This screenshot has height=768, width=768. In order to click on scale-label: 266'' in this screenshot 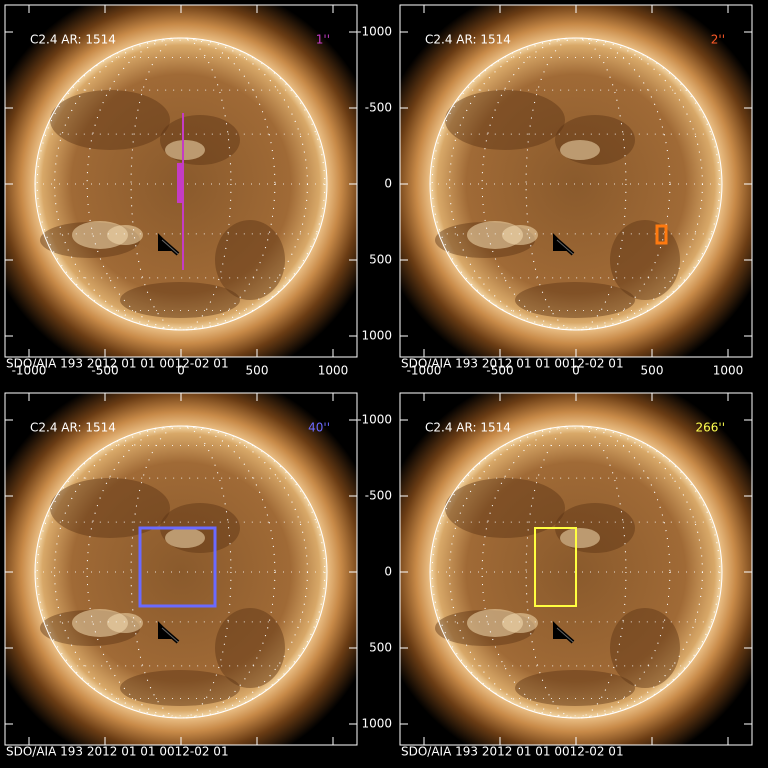, I will do `click(710, 428)`.